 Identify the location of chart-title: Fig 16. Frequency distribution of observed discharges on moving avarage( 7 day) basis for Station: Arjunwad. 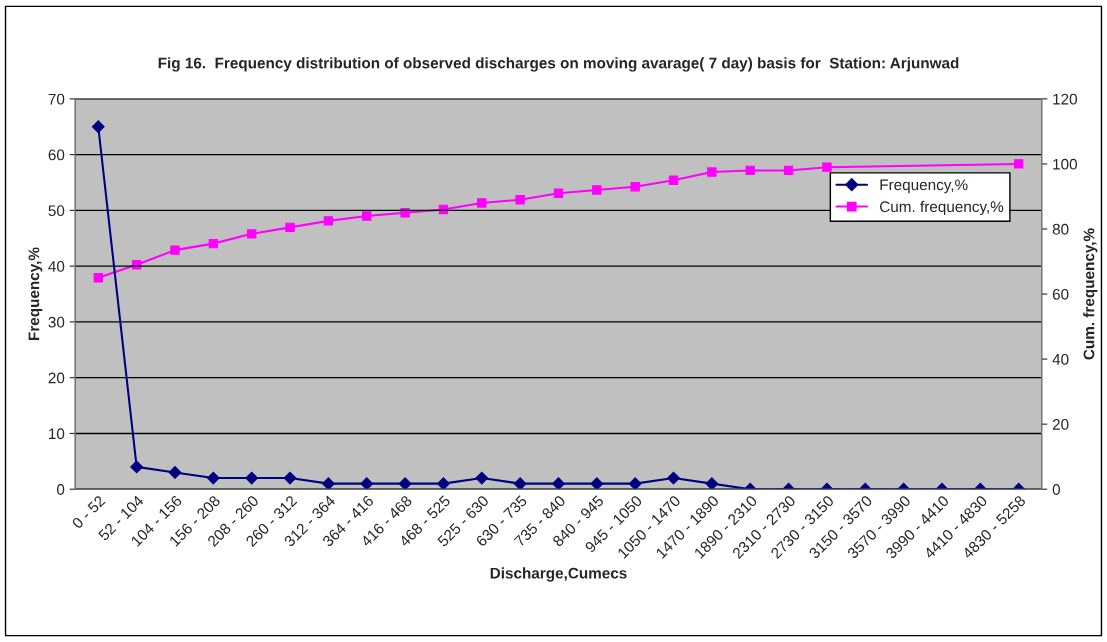
(558, 64).